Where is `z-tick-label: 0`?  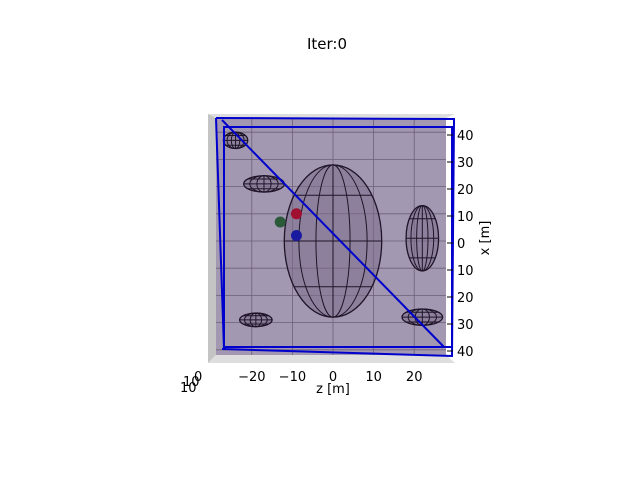
z-tick-label: 0 is located at coordinates (198, 377).